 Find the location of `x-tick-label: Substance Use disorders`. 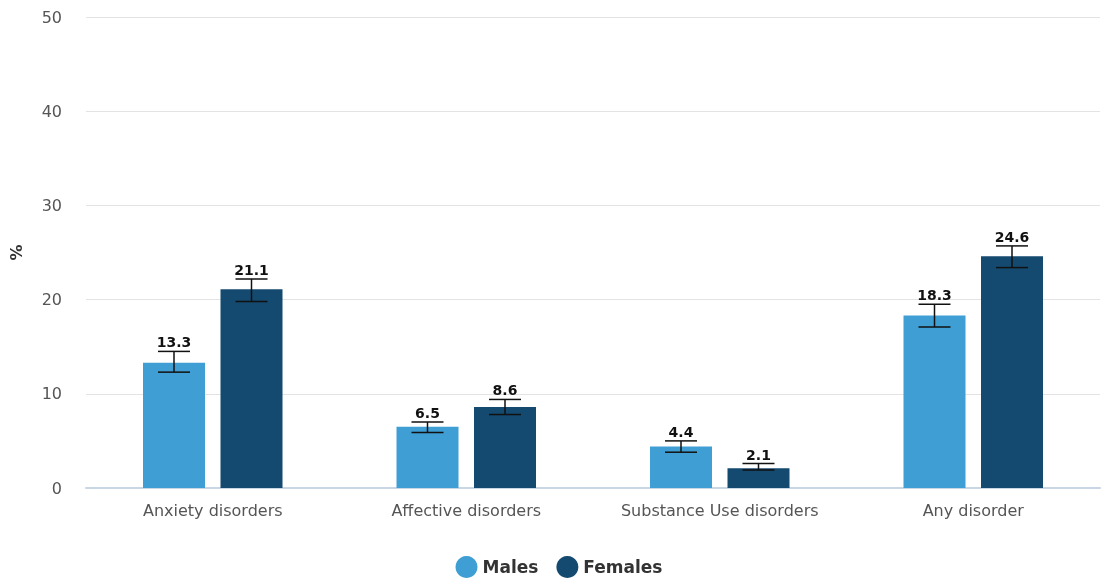

x-tick-label: Substance Use disorders is located at coordinates (719, 510).